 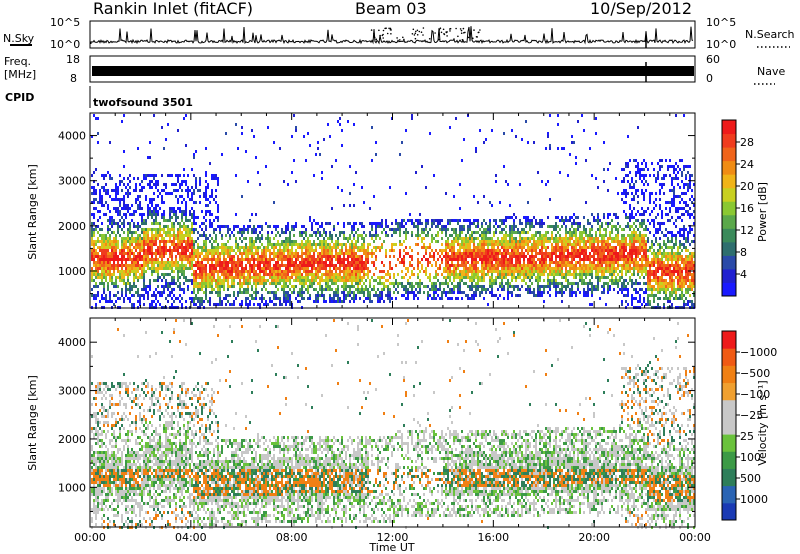 What do you see at coordinates (65, 44) in the screenshot?
I see `nsky-tick-bottom: 10^0` at bounding box center [65, 44].